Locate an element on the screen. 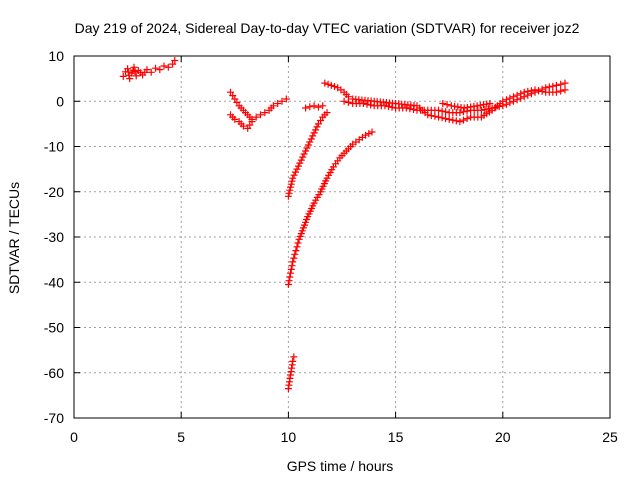 The image size is (640, 480). y-tick-label: 0 is located at coordinates (60, 101).